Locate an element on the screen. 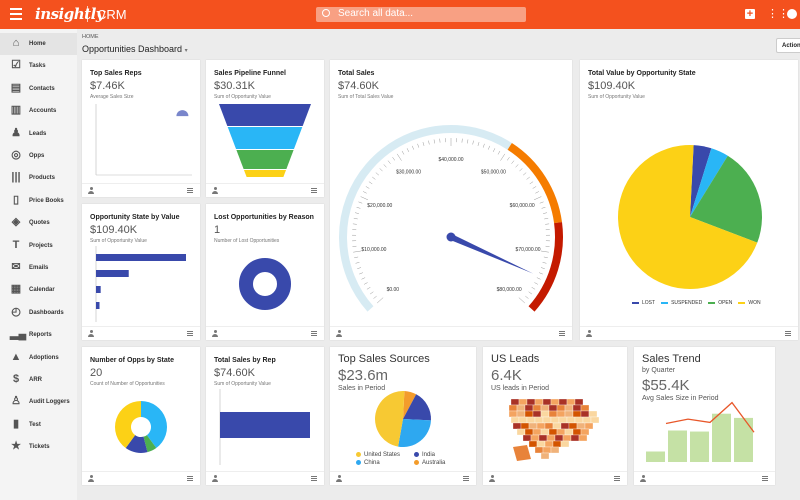  sidebar-item-price-books: ▯ Price Books is located at coordinates (38, 201).